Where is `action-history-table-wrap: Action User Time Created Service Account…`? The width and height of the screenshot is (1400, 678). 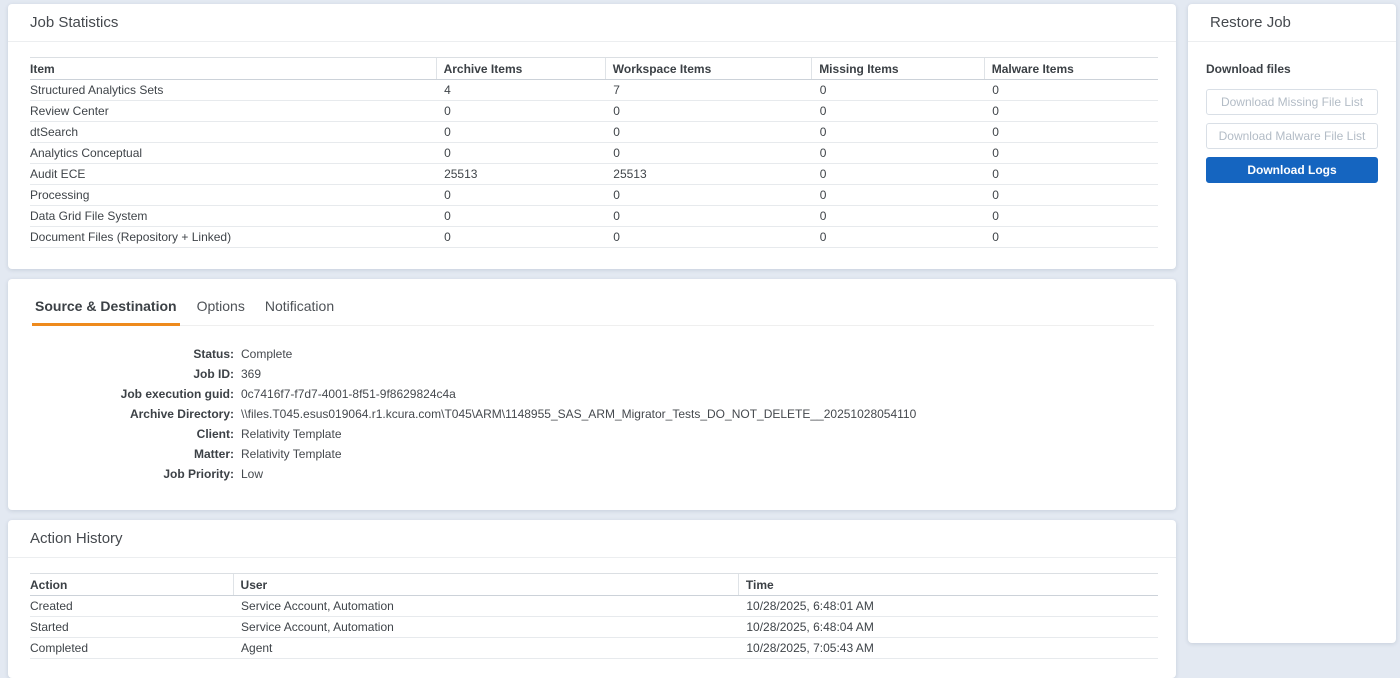 action-history-table-wrap: Action User Time Created Service Account… is located at coordinates (592, 608).